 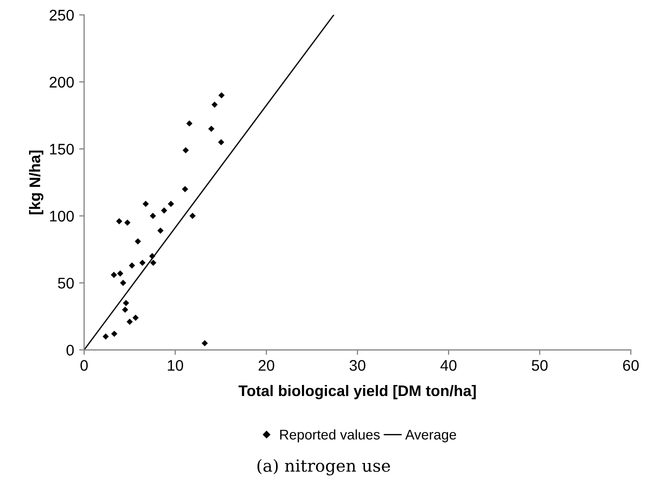 I want to click on y-tick-label: 250, so click(x=62, y=15).